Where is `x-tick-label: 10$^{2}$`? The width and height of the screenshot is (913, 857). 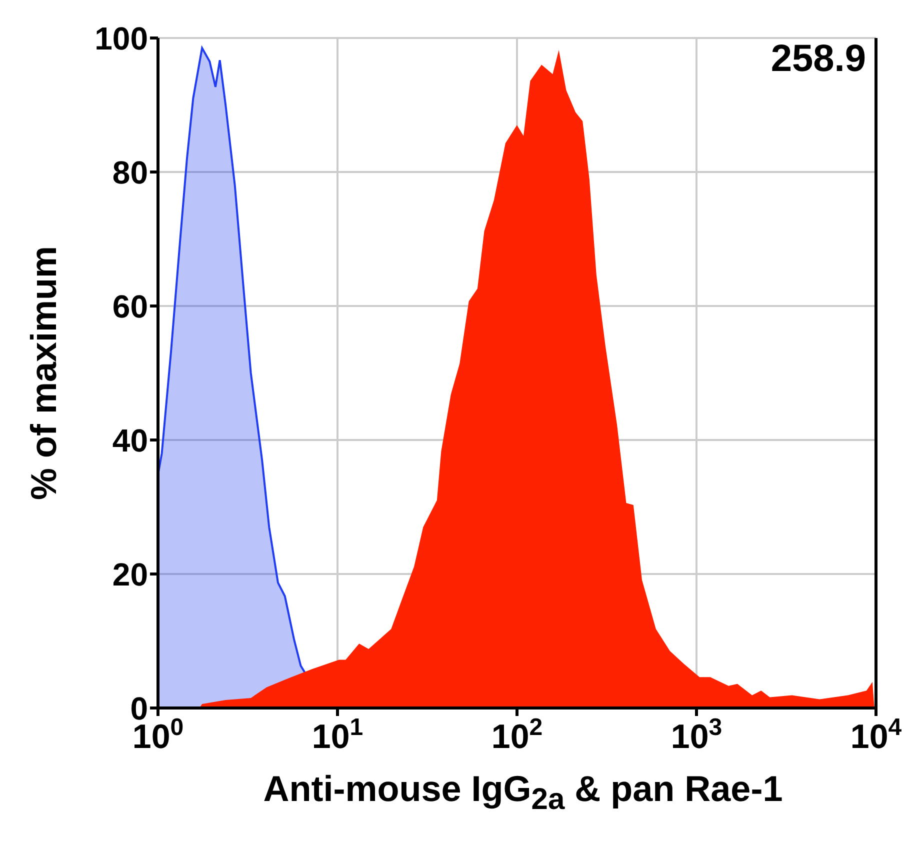
x-tick-label: 10$^{2}$ is located at coordinates (517, 735).